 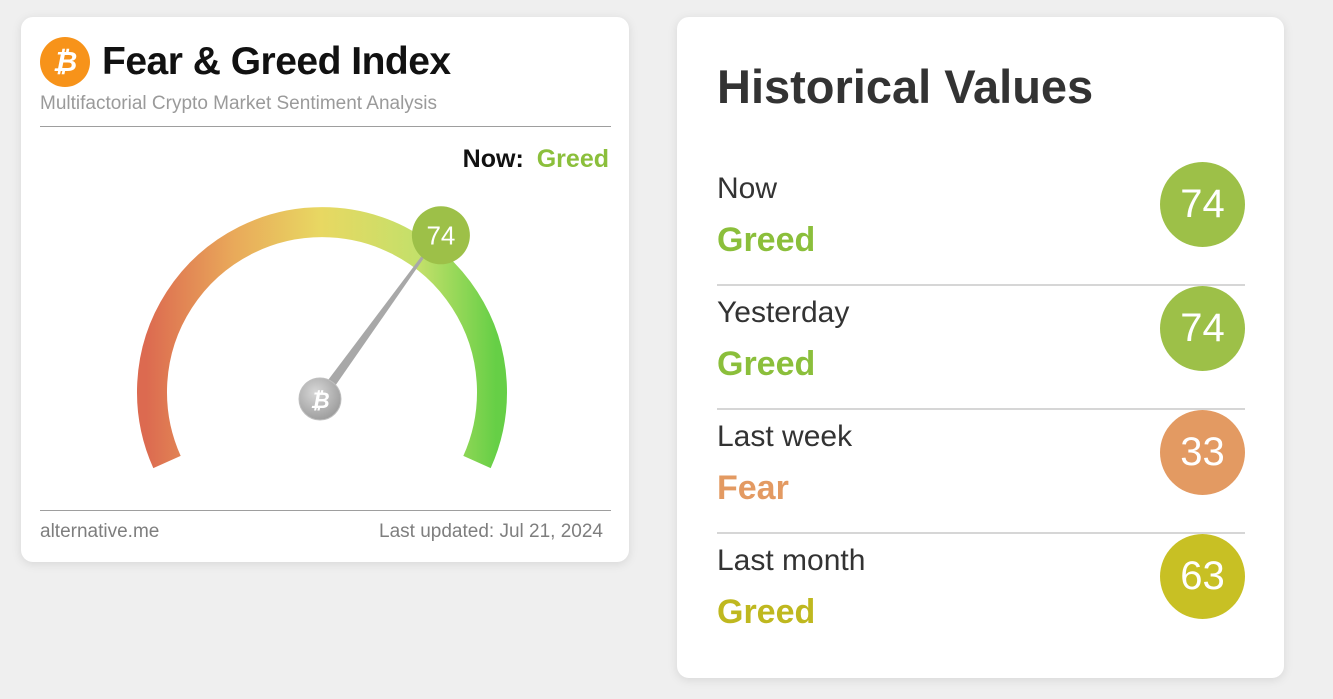 What do you see at coordinates (753, 488) in the screenshot?
I see `history-sentiment: Fear` at bounding box center [753, 488].